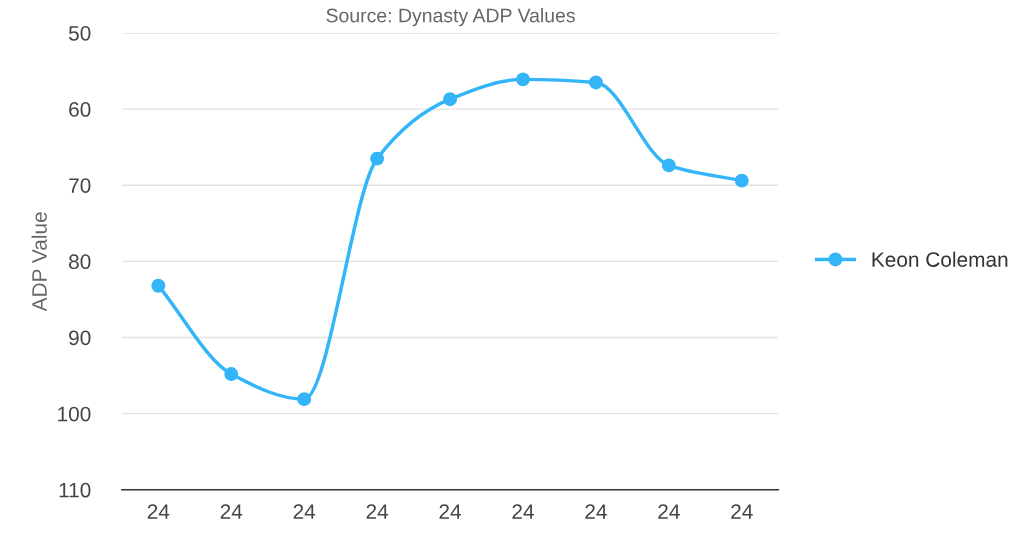  What do you see at coordinates (80, 109) in the screenshot?
I see `y-tick-label: 60` at bounding box center [80, 109].